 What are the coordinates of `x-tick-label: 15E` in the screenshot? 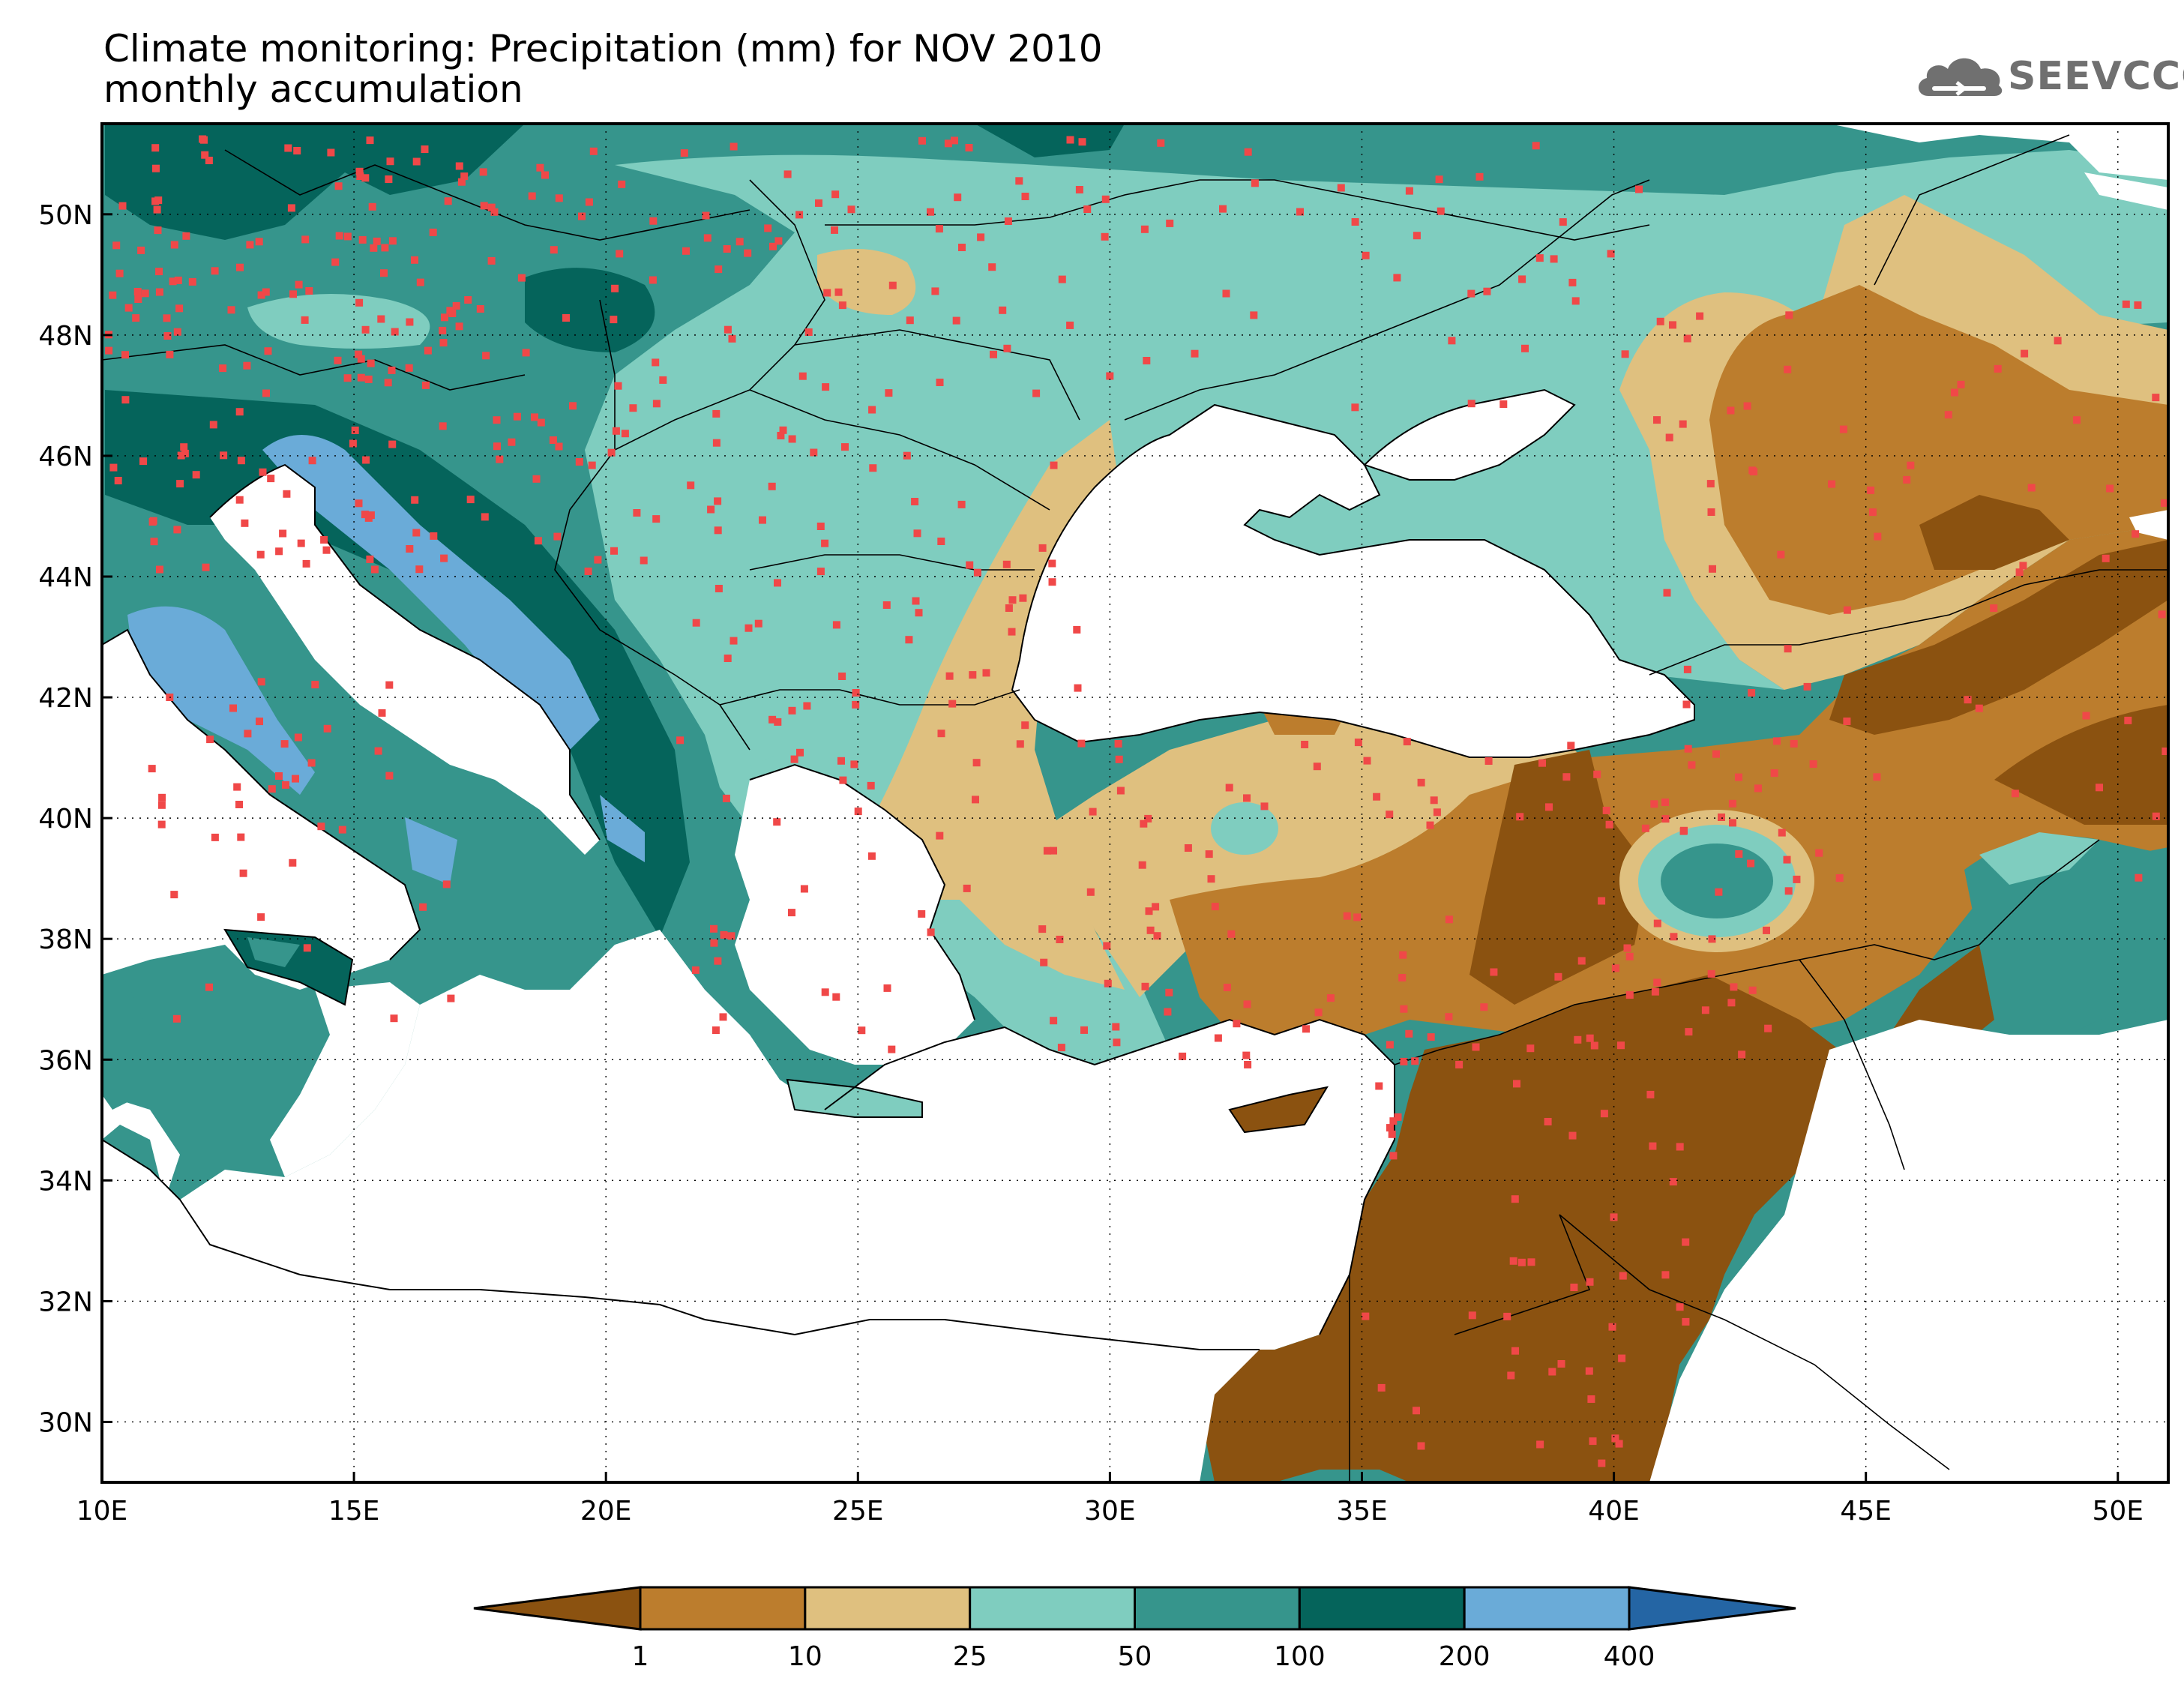 It's located at (354, 1511).